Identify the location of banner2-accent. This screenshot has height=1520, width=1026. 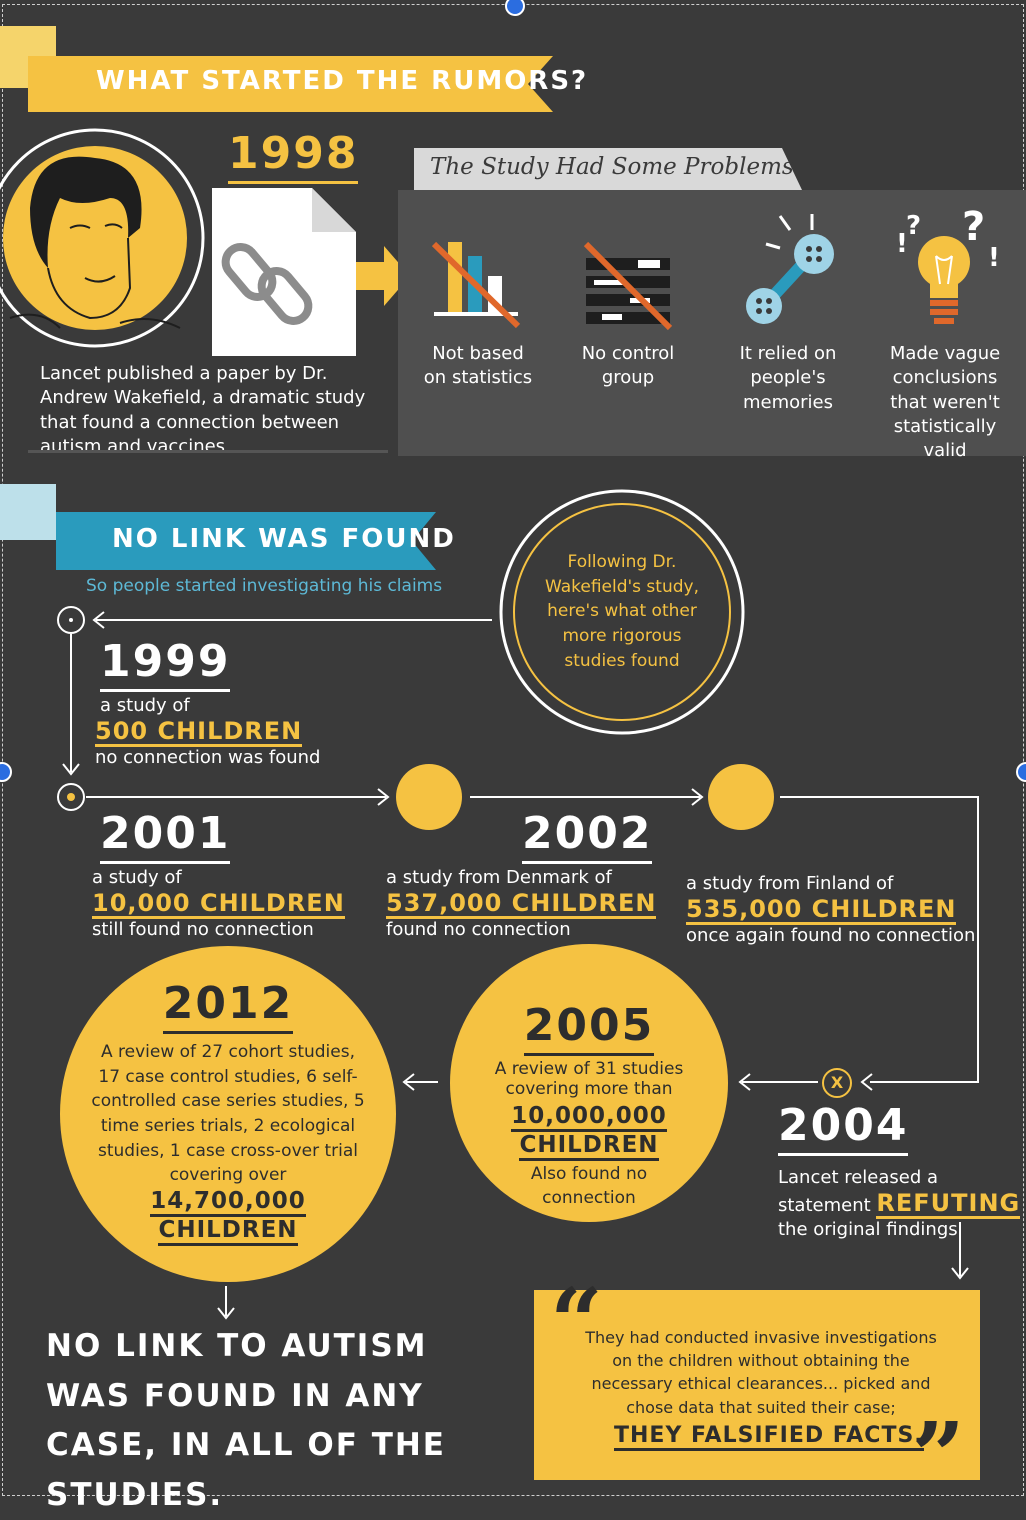
(28, 512).